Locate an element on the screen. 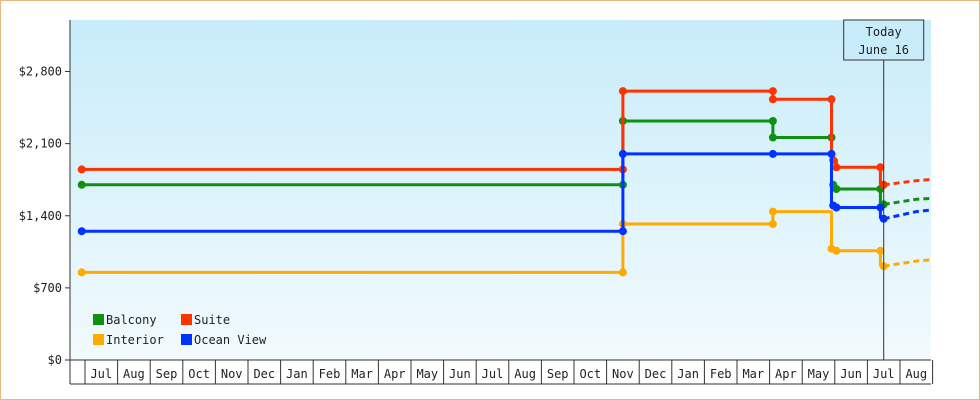  legend-label: Ocean View is located at coordinates (230, 340).